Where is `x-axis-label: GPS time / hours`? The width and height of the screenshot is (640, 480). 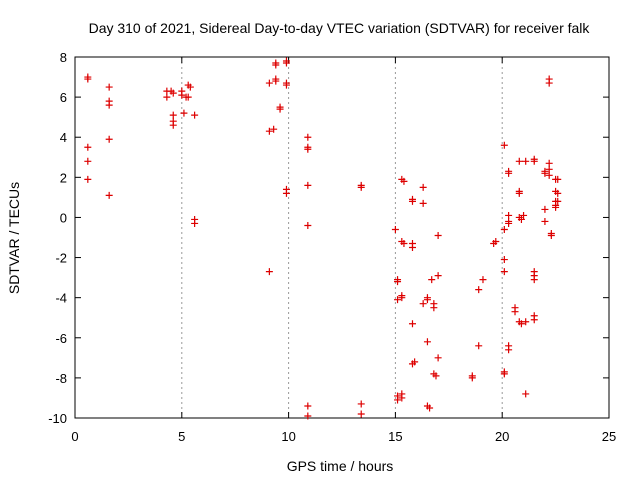 x-axis-label: GPS time / hours is located at coordinates (340, 466).